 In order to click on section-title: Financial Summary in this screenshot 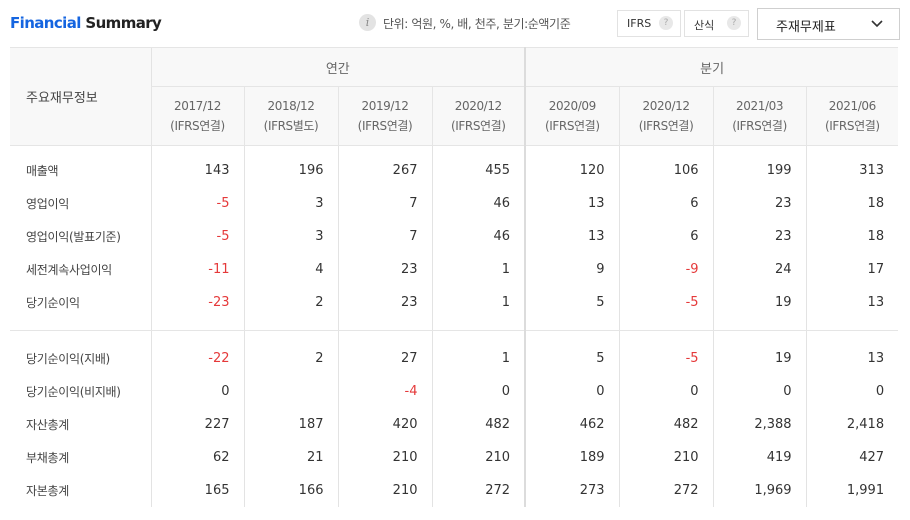, I will do `click(86, 23)`.